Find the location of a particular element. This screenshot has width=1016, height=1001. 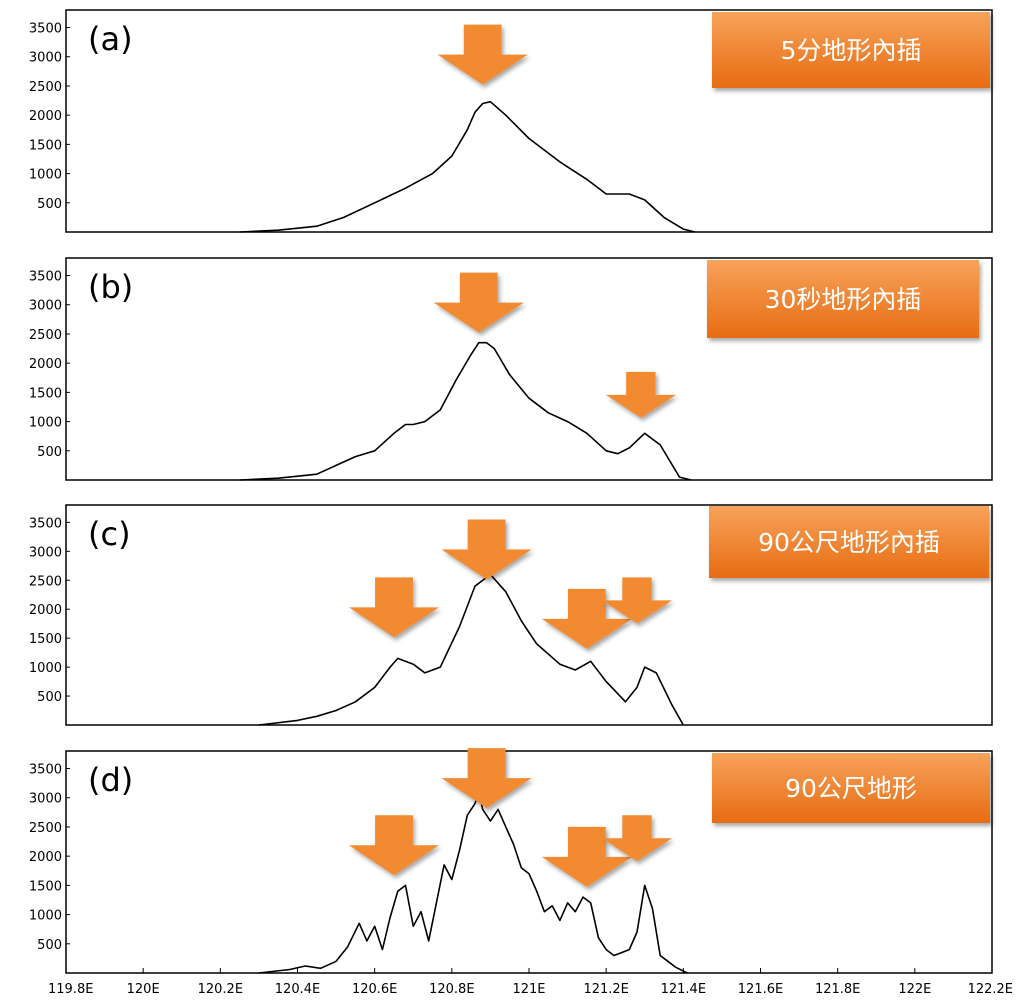

panel-label: (a) is located at coordinates (110, 39).